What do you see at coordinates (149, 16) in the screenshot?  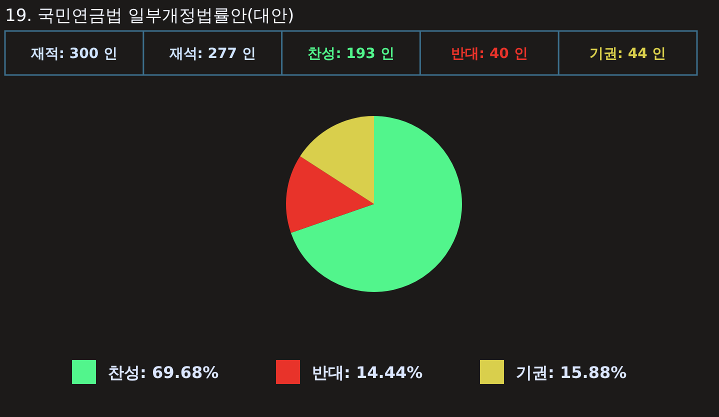 I see `chart-title: 19. 국민연금법 일부개정법률안(대안)` at bounding box center [149, 16].